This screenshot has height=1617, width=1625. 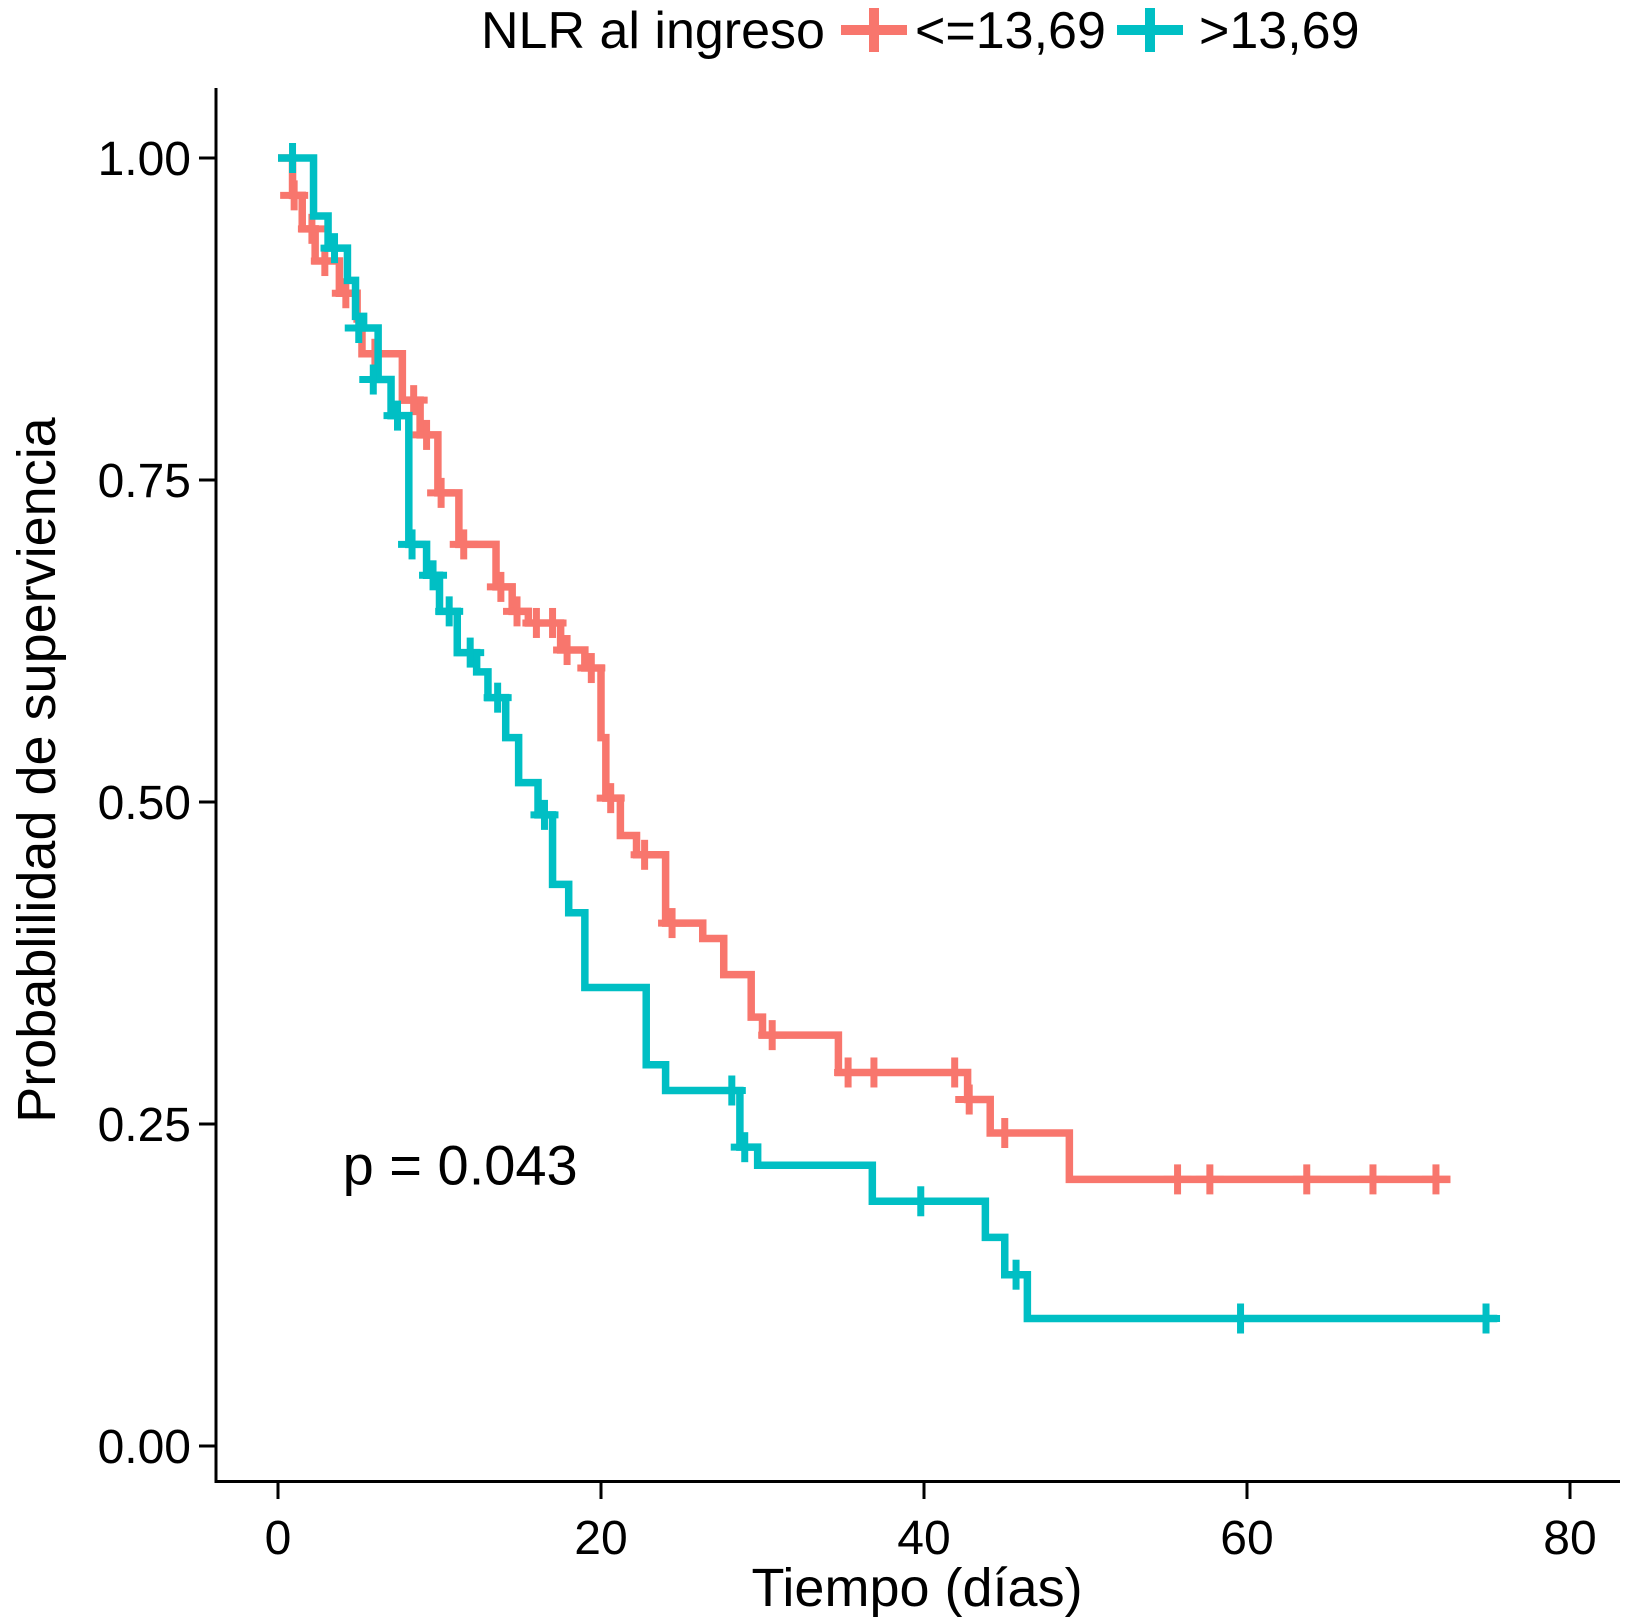 I want to click on x-tick-label: 60, so click(x=1246, y=1538).